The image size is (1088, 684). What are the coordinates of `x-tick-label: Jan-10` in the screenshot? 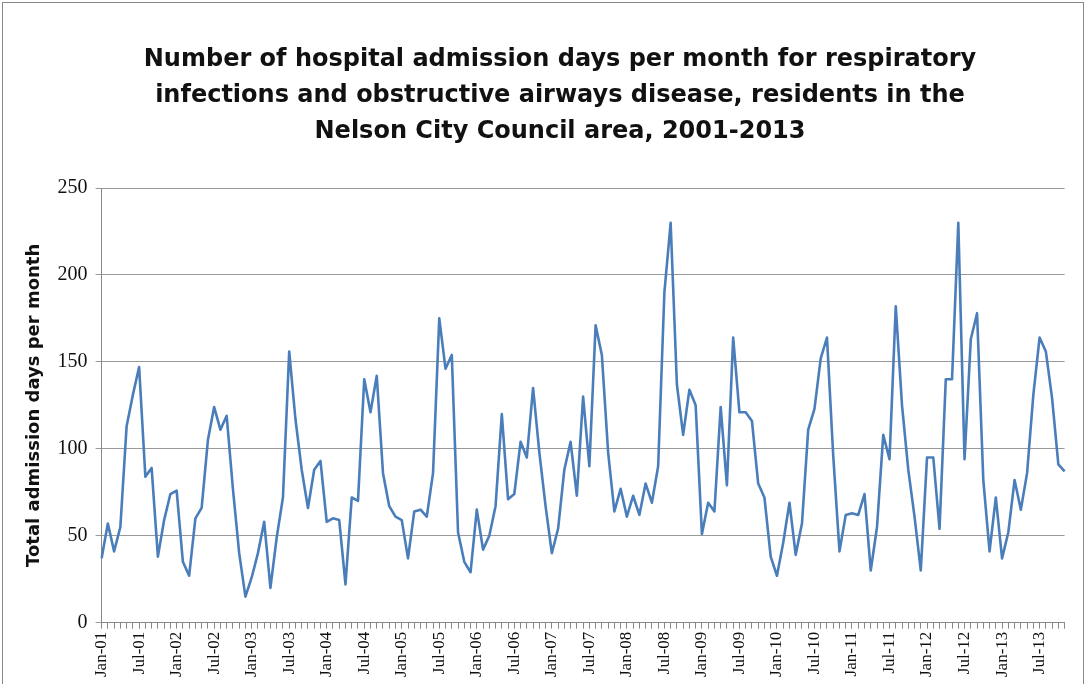 It's located at (776, 654).